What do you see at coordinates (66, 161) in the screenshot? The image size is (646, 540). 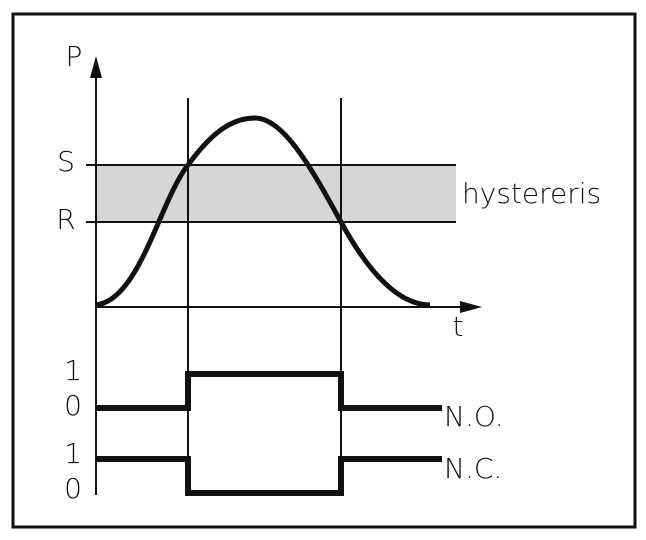 I see `set-label: S` at bounding box center [66, 161].